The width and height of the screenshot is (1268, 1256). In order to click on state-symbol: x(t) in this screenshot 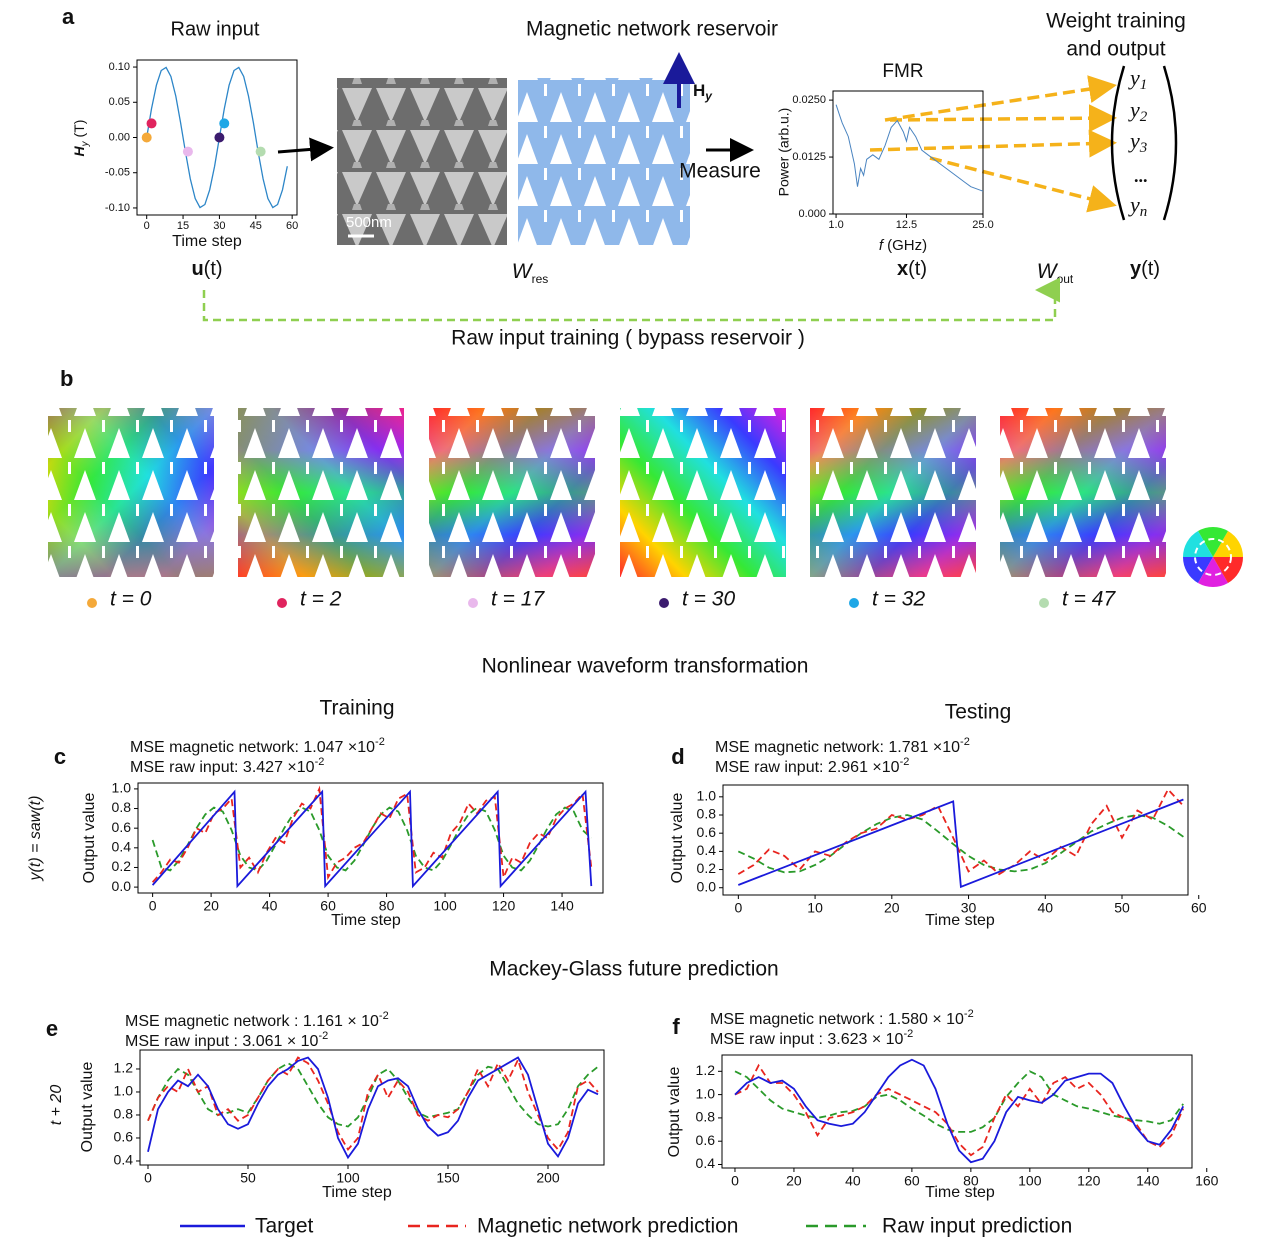, I will do `click(912, 269)`.